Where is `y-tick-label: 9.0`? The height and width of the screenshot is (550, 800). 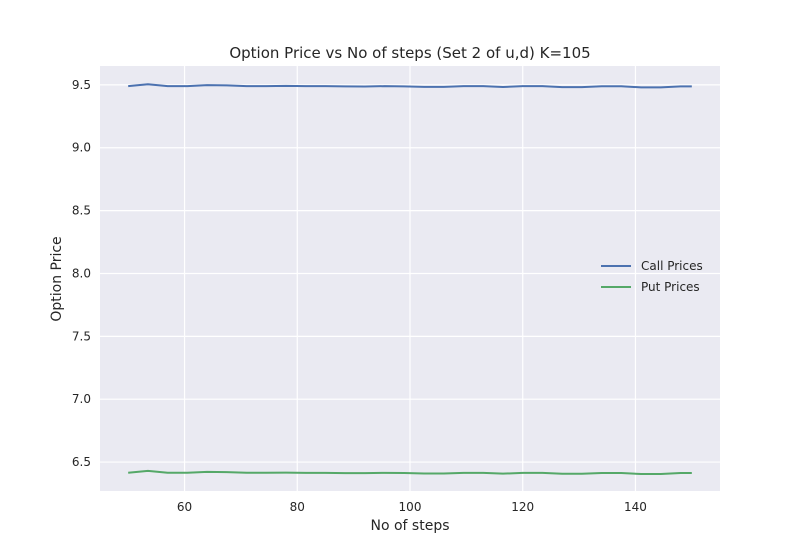 y-tick-label: 9.0 is located at coordinates (81, 148).